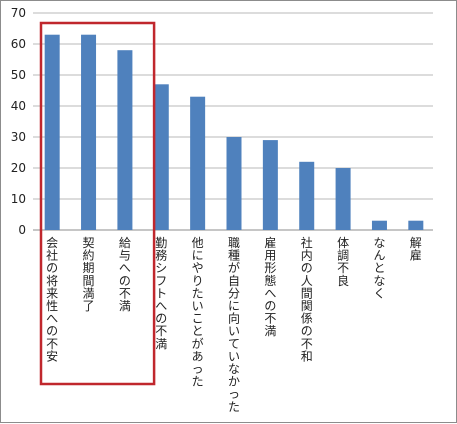 This screenshot has width=457, height=424. Describe the element at coordinates (18, 13) in the screenshot. I see `y-tick-label: 70` at that location.